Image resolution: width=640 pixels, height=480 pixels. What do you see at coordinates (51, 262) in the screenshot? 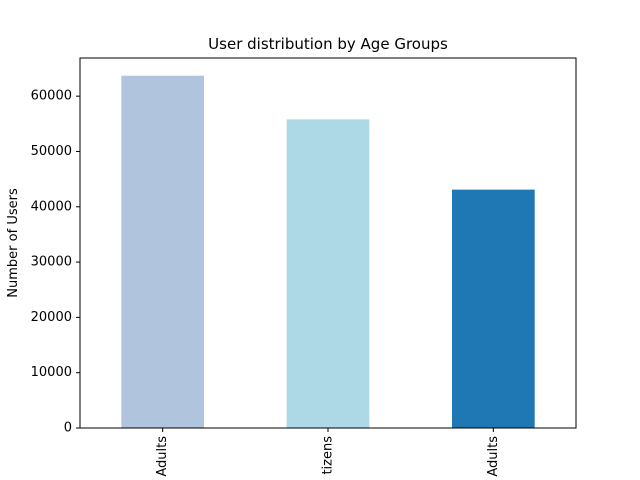
I see `y-tick-label-4: 30000` at bounding box center [51, 262].